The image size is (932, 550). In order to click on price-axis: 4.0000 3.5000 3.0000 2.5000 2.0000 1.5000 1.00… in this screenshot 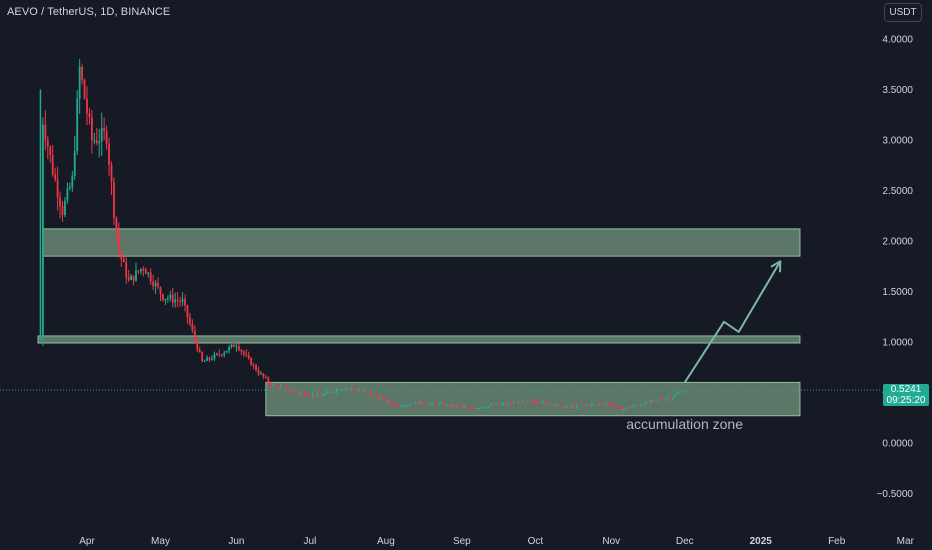, I will do `click(895, 268)`.